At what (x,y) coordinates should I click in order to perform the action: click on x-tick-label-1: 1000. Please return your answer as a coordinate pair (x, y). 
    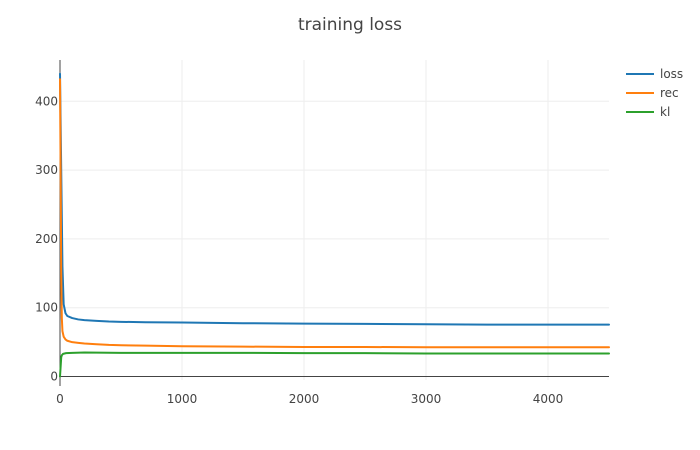
    Looking at the image, I should click on (182, 399).